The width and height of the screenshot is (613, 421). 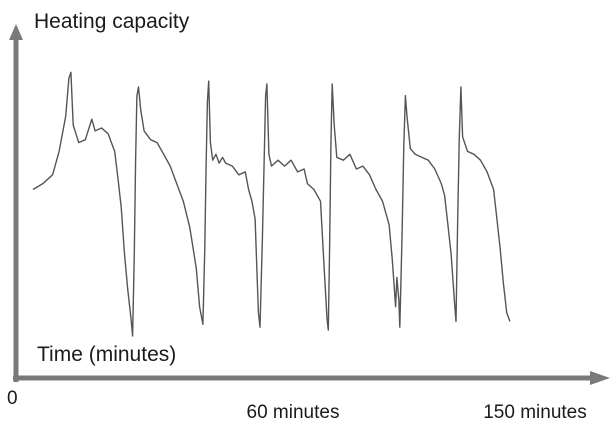 I want to click on x-axis-arrowhead, so click(x=600, y=378).